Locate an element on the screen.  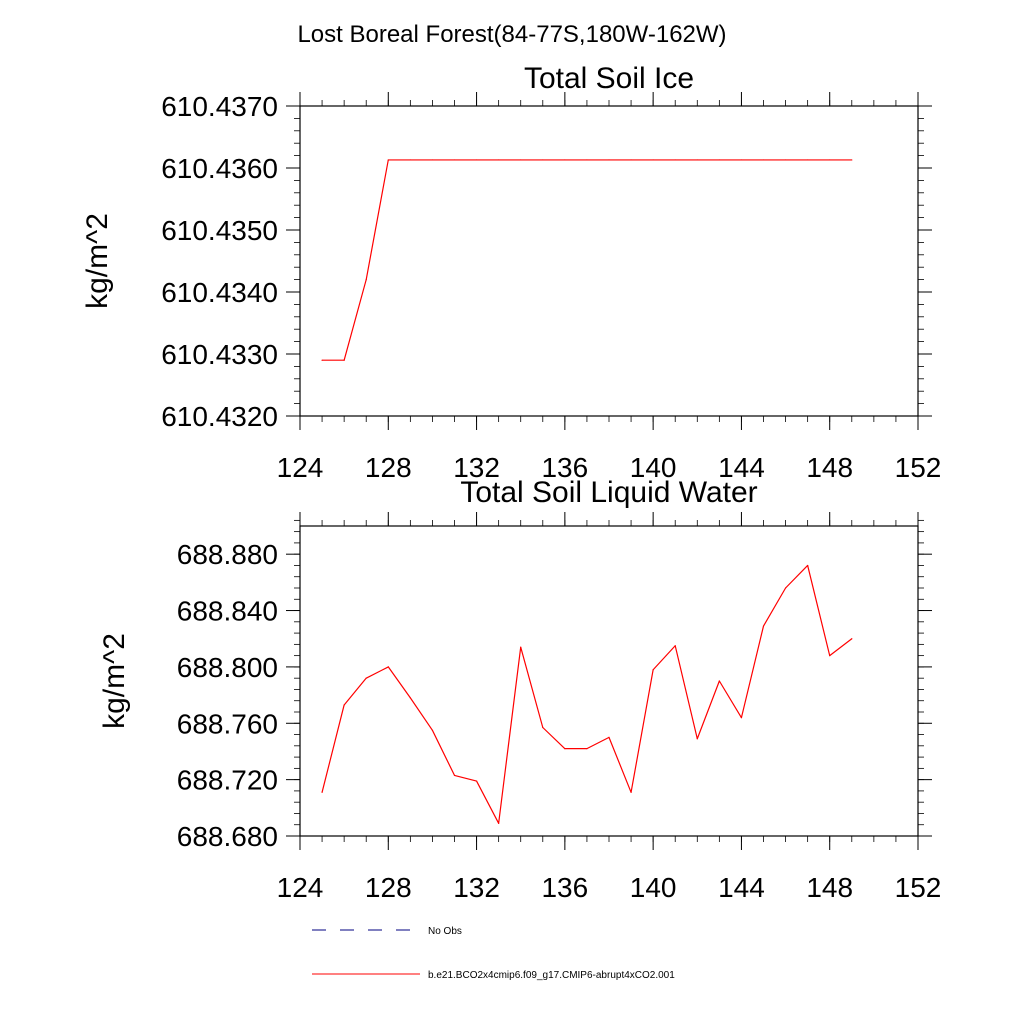
y-tick-label: 688.760 is located at coordinates (227, 723).